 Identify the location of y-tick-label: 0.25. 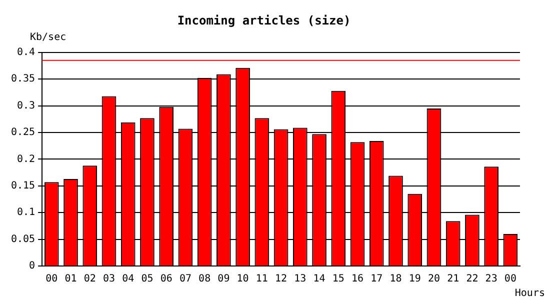
(23, 132).